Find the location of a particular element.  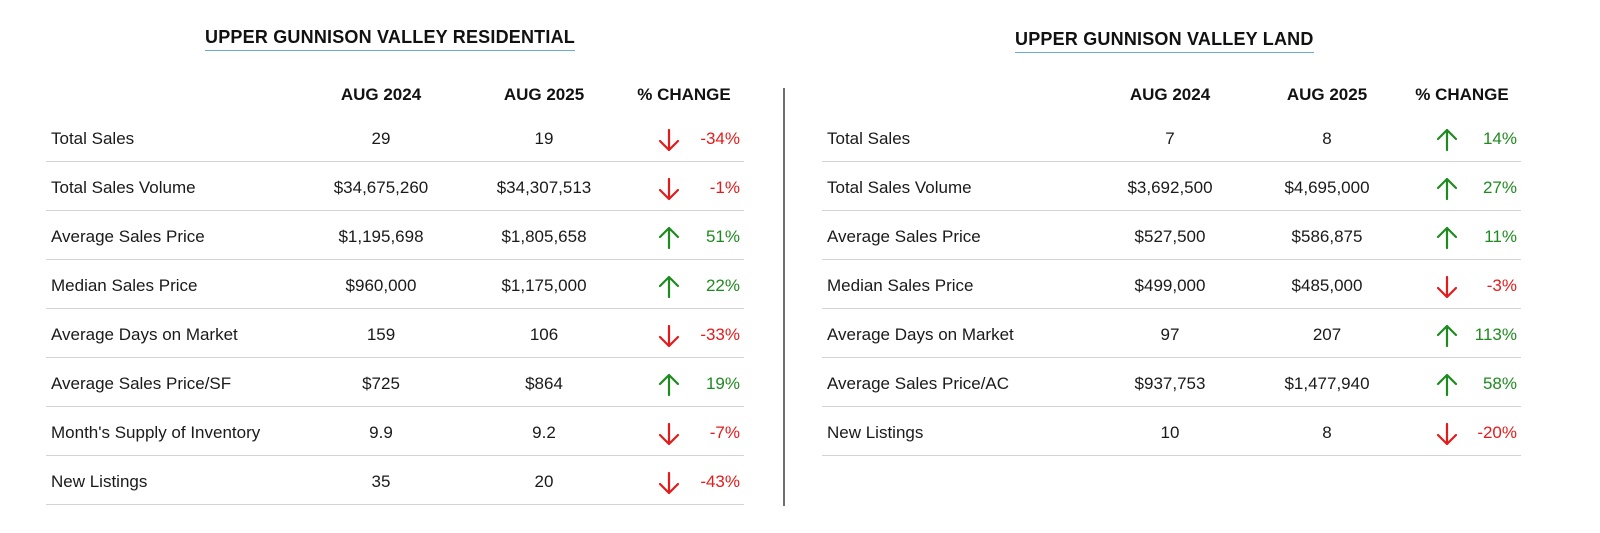

table-row: Median Sales Price $499,000 $485,000 -3% is located at coordinates (1171, 284).